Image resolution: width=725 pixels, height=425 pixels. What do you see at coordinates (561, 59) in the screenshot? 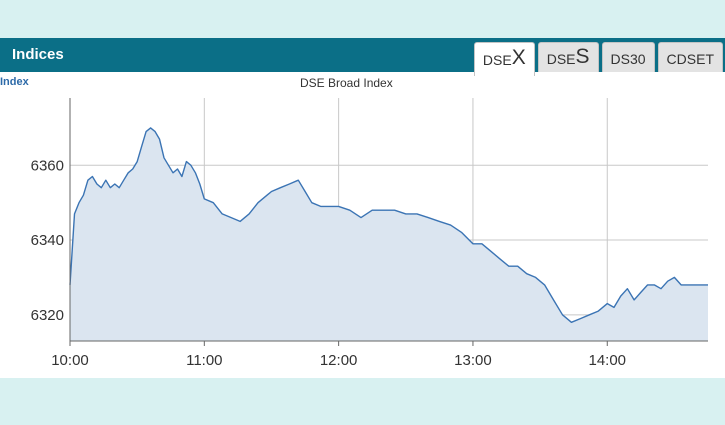
I see `tab-dses-prefix: DSE` at bounding box center [561, 59].